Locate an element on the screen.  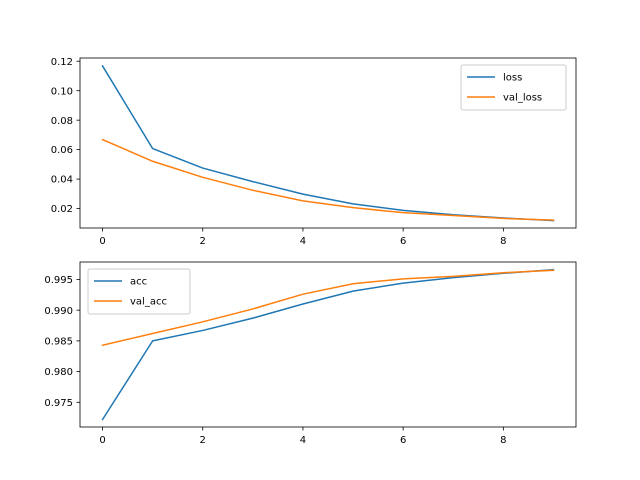
y-tick-label: 0.990 is located at coordinates (58, 311).